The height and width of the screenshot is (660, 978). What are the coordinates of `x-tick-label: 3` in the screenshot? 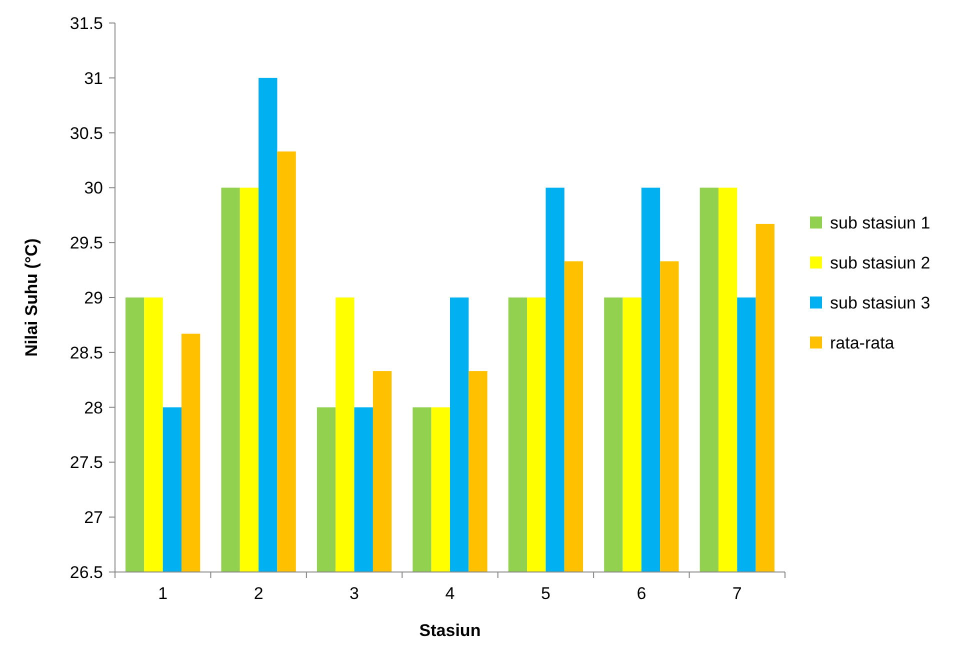 It's located at (355, 593).